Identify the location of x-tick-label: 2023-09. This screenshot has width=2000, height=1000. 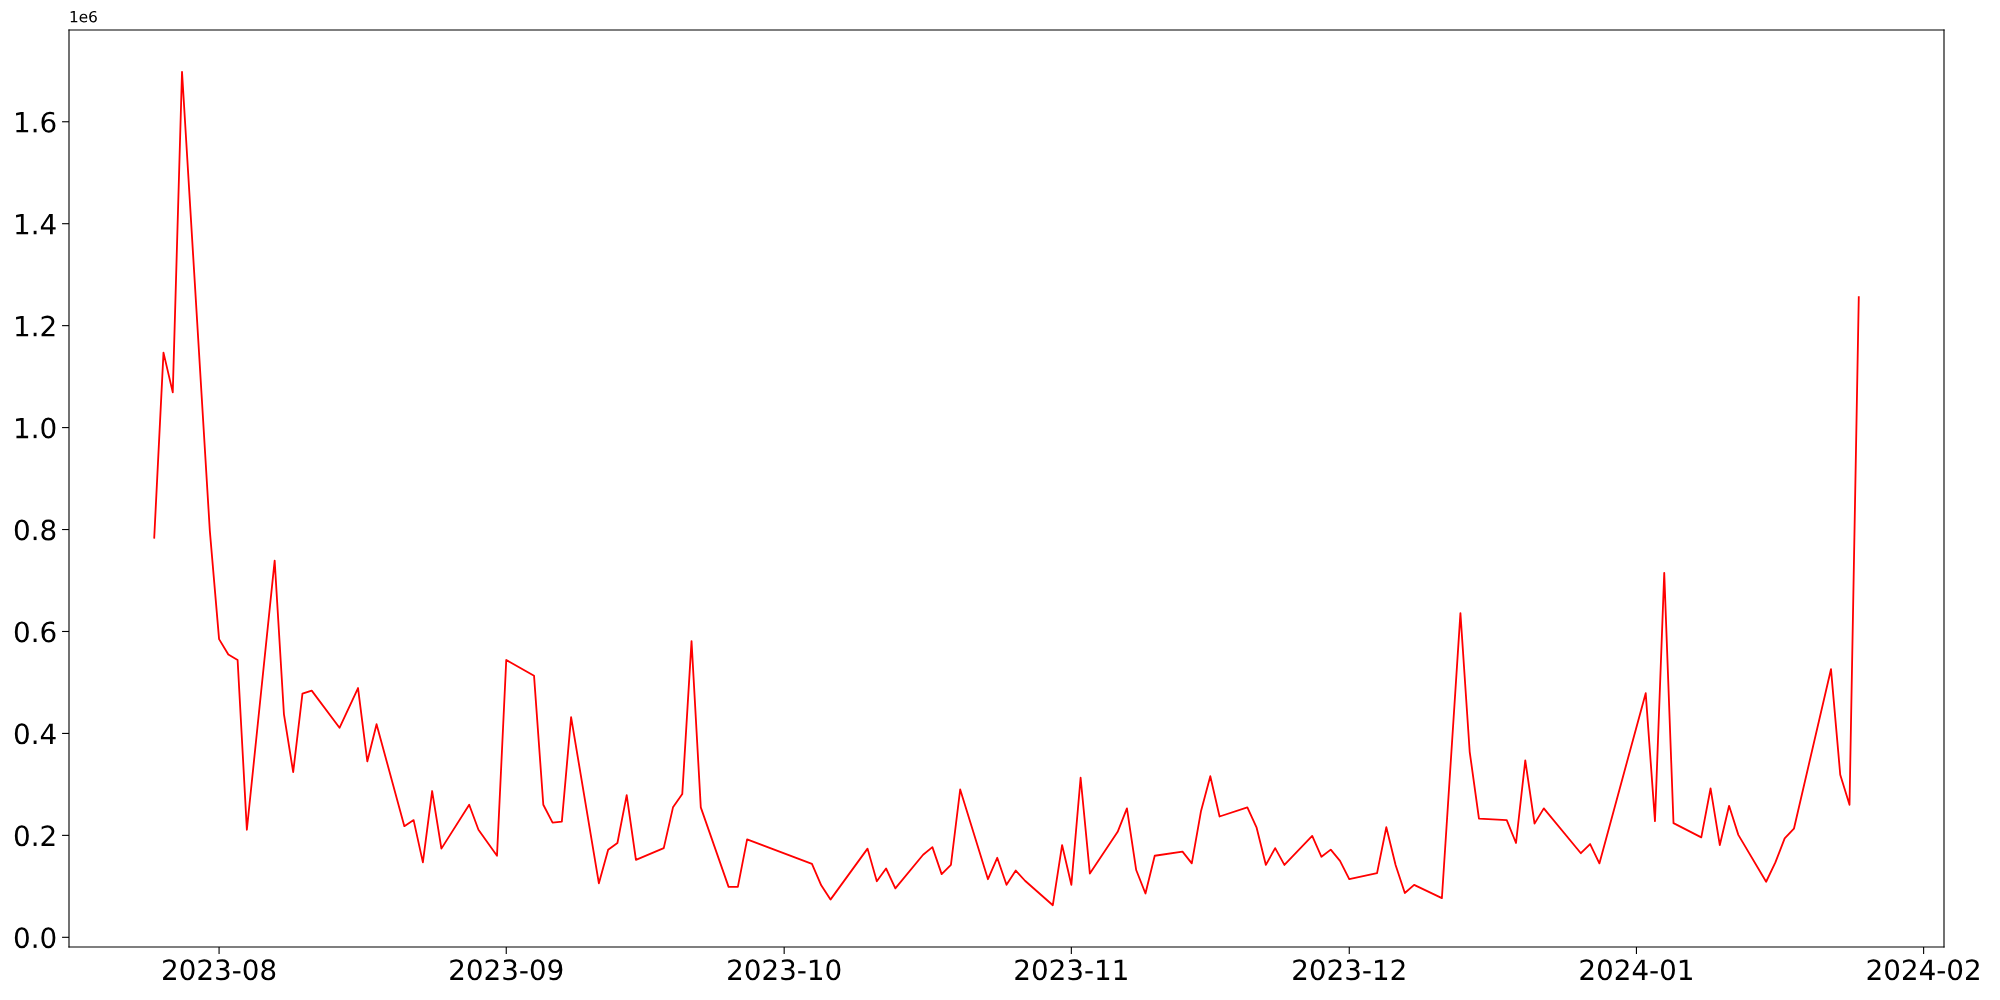
(506, 970).